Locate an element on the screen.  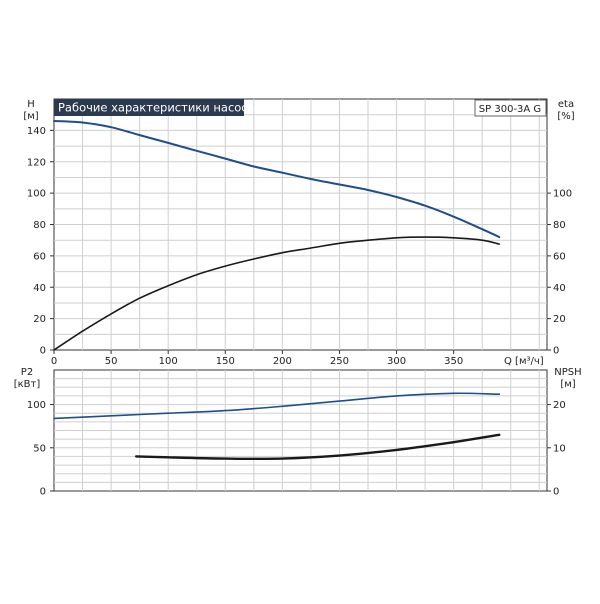
y-left-tick-label: 0 is located at coordinates (43, 351).